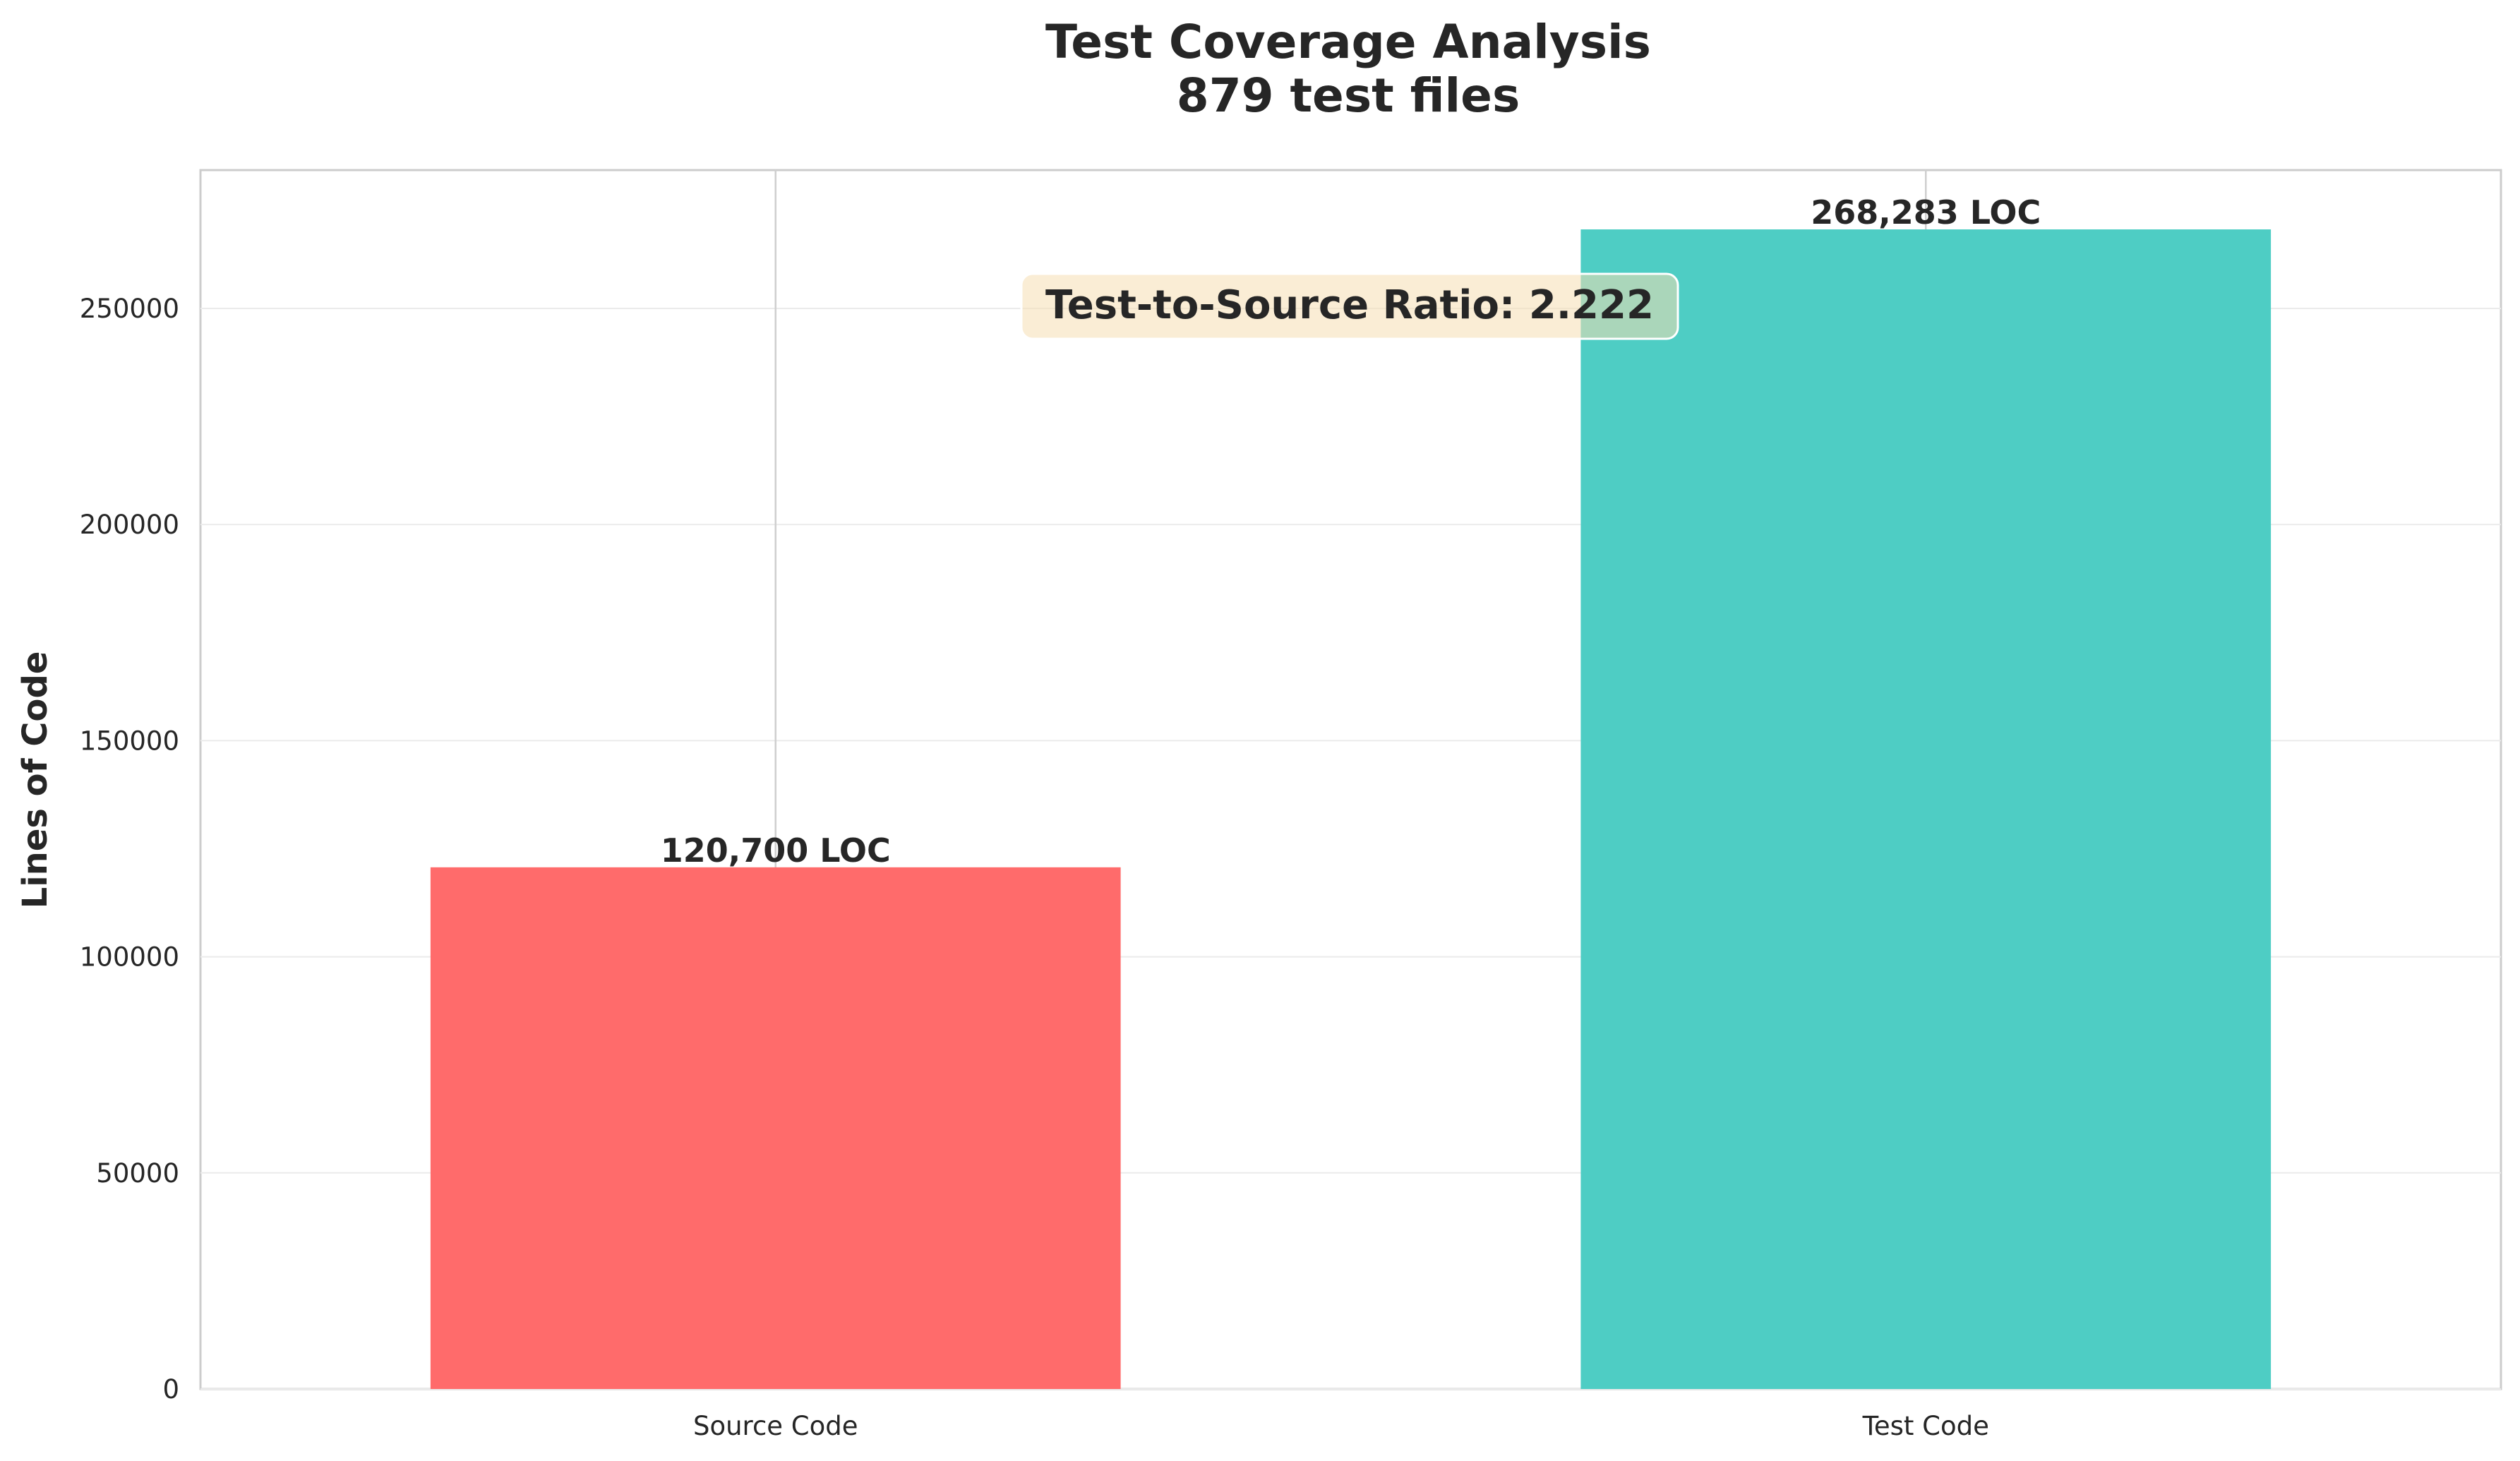 The height and width of the screenshot is (1461, 2520). What do you see at coordinates (1348, 42) in the screenshot?
I see `chart-title: Test Coverage Analysis` at bounding box center [1348, 42].